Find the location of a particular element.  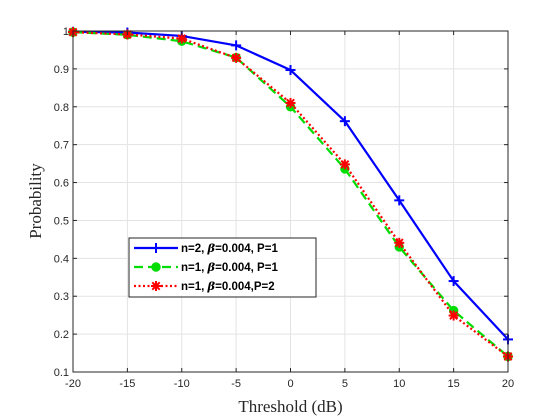

x-tick-label: 5 is located at coordinates (345, 384).